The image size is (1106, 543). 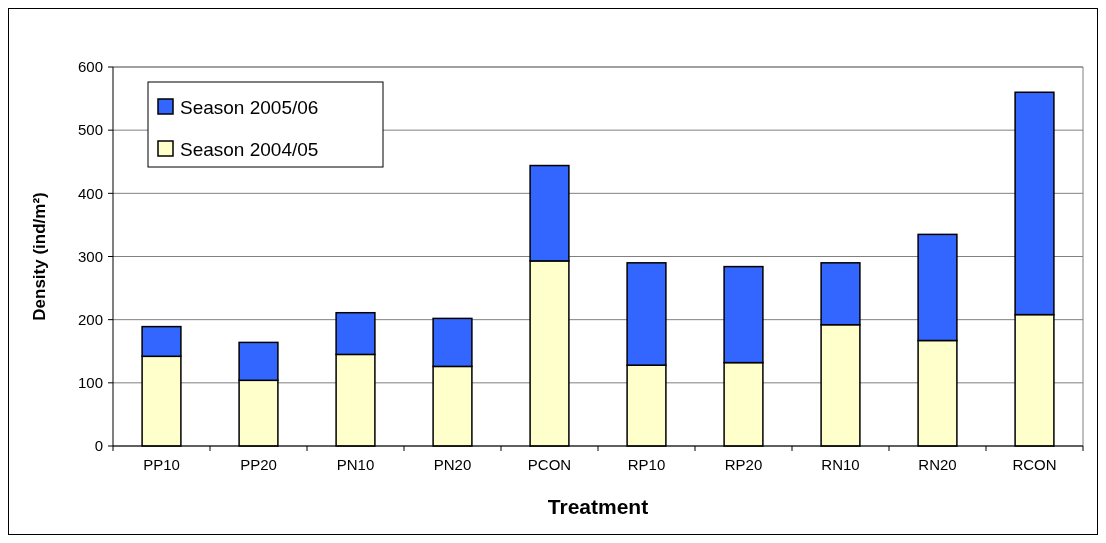 I want to click on x-tick-label: RP20, so click(x=743, y=464).